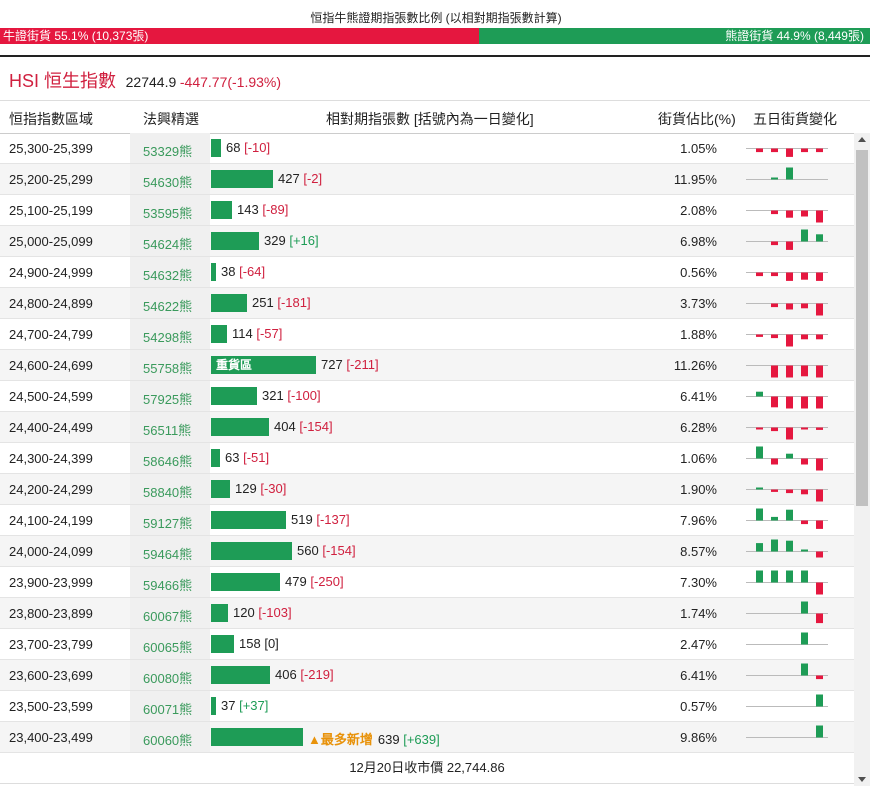  Describe the element at coordinates (340, 739) in the screenshot. I see `new-addition-tag: ▲最多新增` at that location.